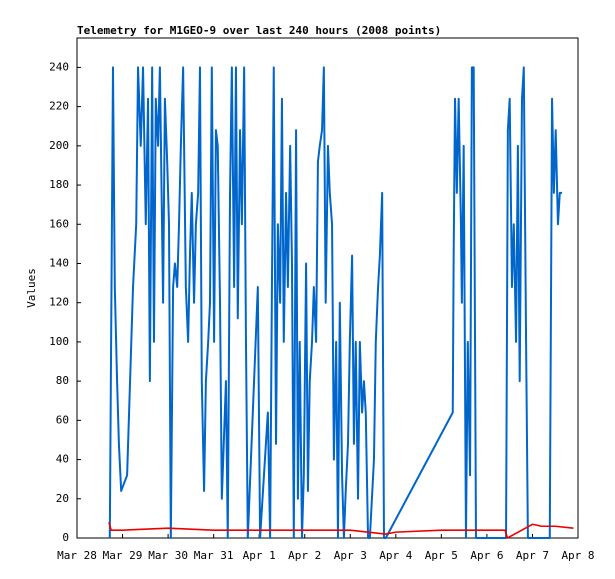 Image resolution: width=615 pixels, height=579 pixels. What do you see at coordinates (532, 555) in the screenshot?
I see `x-tick-label: Apr 7` at bounding box center [532, 555].